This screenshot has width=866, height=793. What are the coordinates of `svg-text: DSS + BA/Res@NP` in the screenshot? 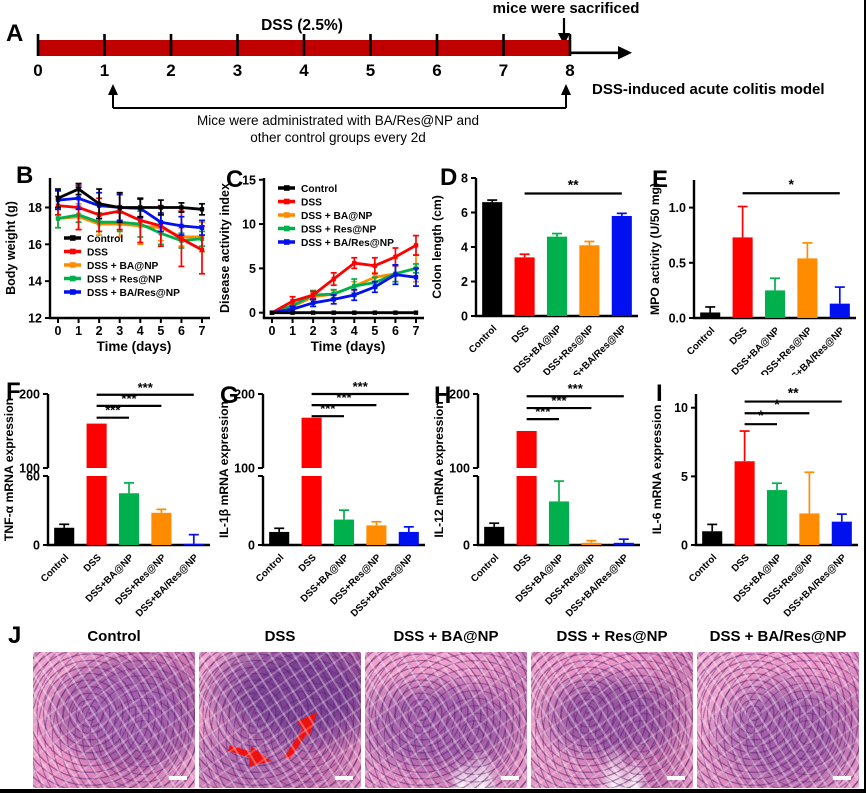 It's located at (347, 243).